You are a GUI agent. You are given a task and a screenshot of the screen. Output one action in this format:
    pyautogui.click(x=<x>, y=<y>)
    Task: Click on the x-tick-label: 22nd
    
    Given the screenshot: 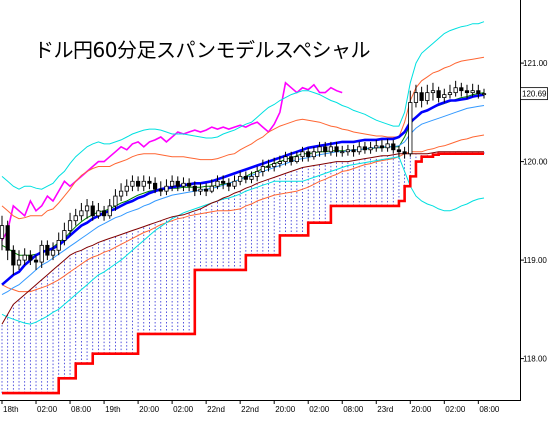 What is the action you would take?
    pyautogui.click(x=216, y=409)
    